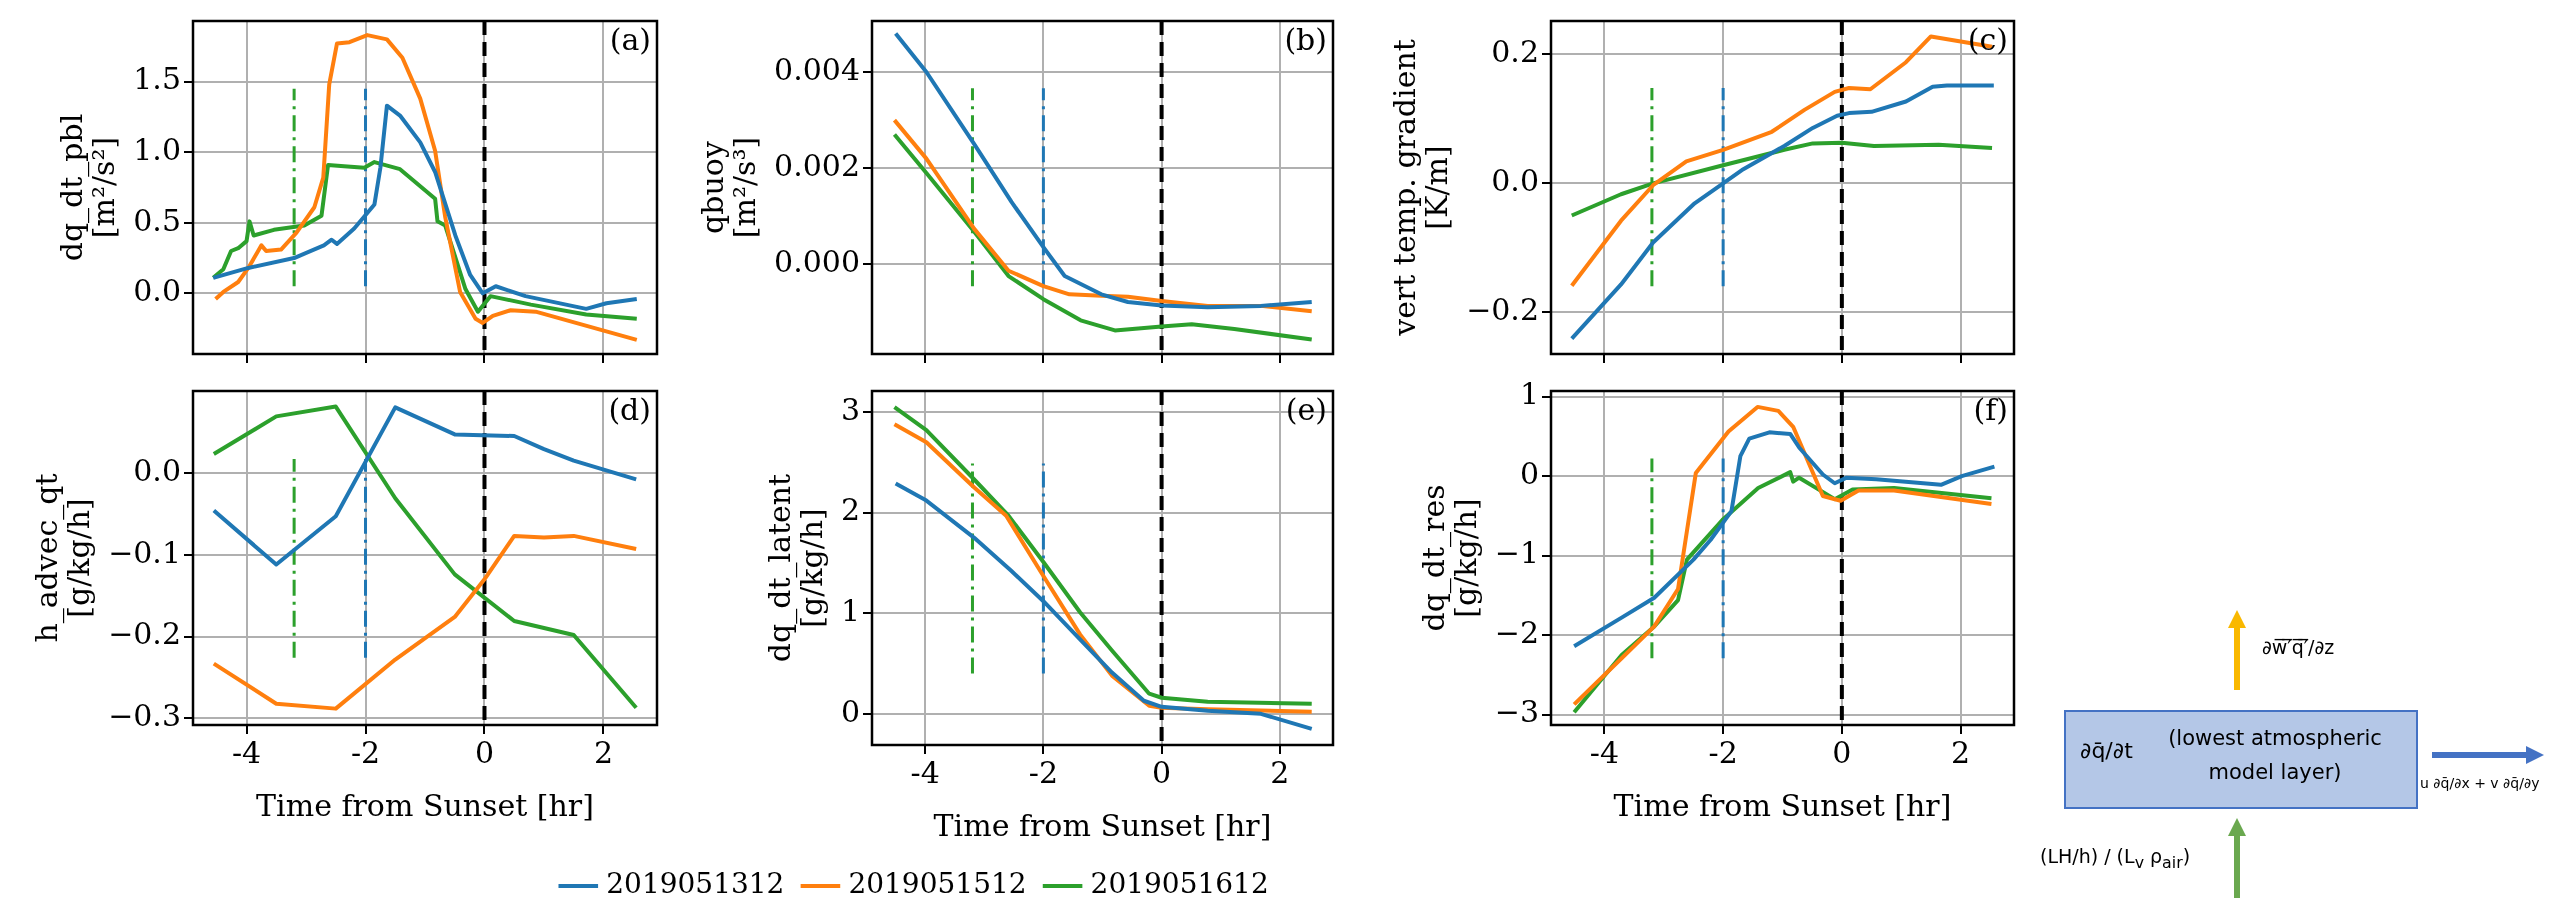 The width and height of the screenshot is (2552, 904). I want to click on y-tick-label: 0.002, so click(817, 166).